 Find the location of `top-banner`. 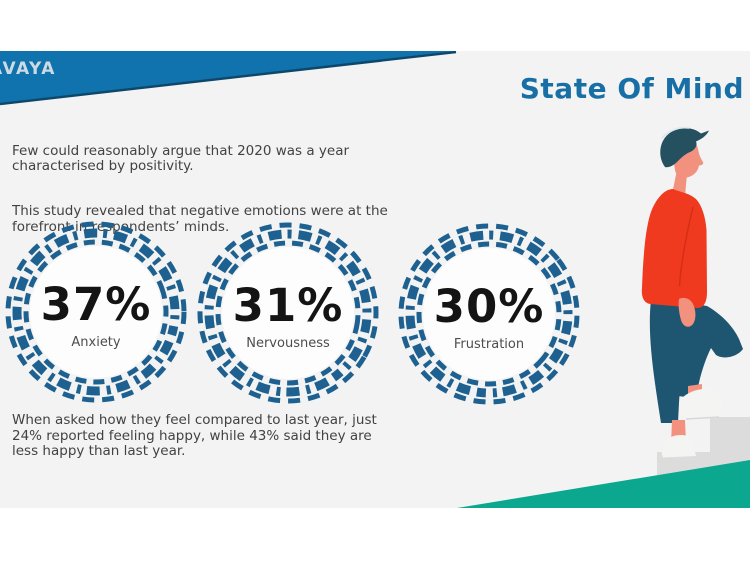

top-banner is located at coordinates (228, 78).